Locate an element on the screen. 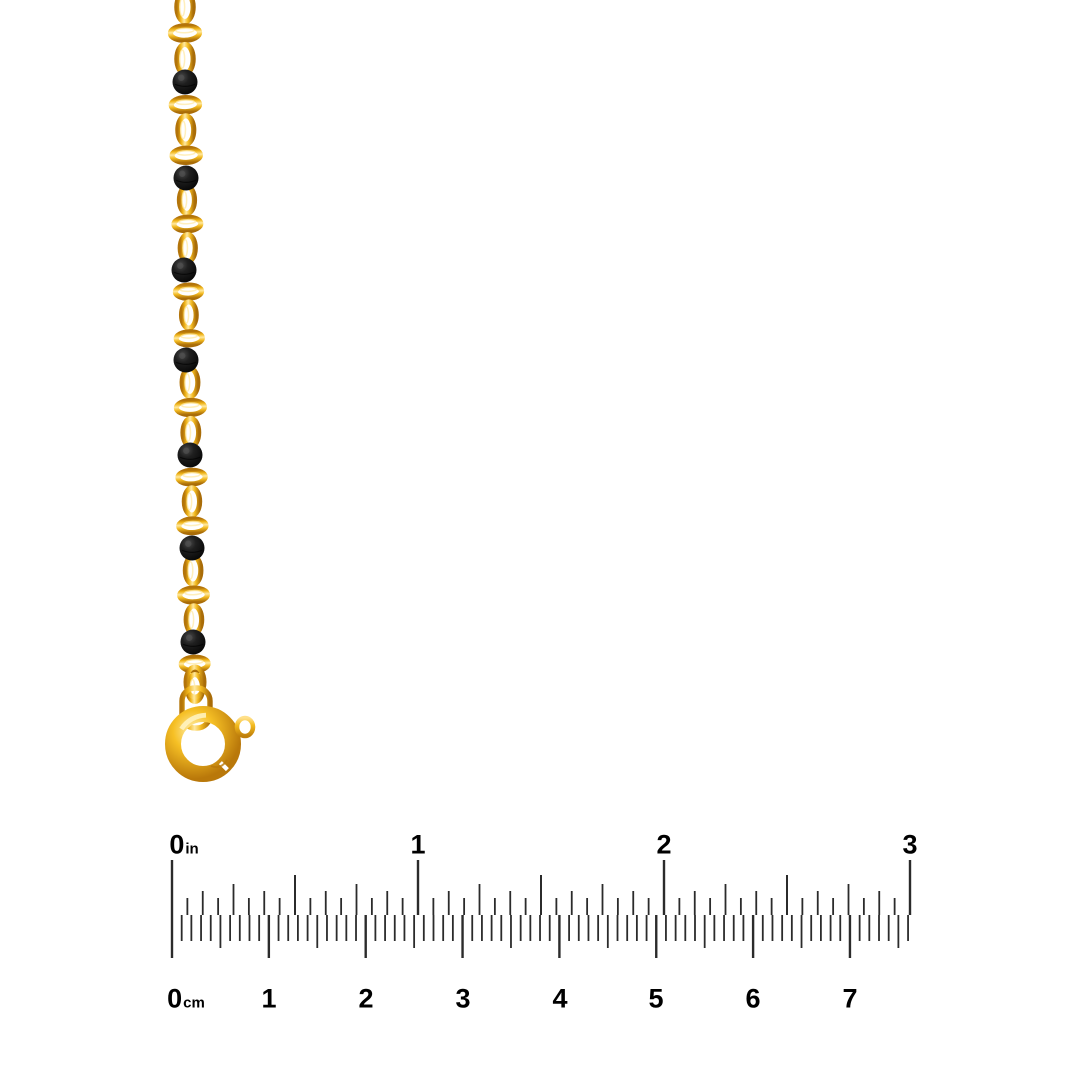 This screenshot has width=1080, height=1080. clasp-highlight is located at coordinates (193, 721).